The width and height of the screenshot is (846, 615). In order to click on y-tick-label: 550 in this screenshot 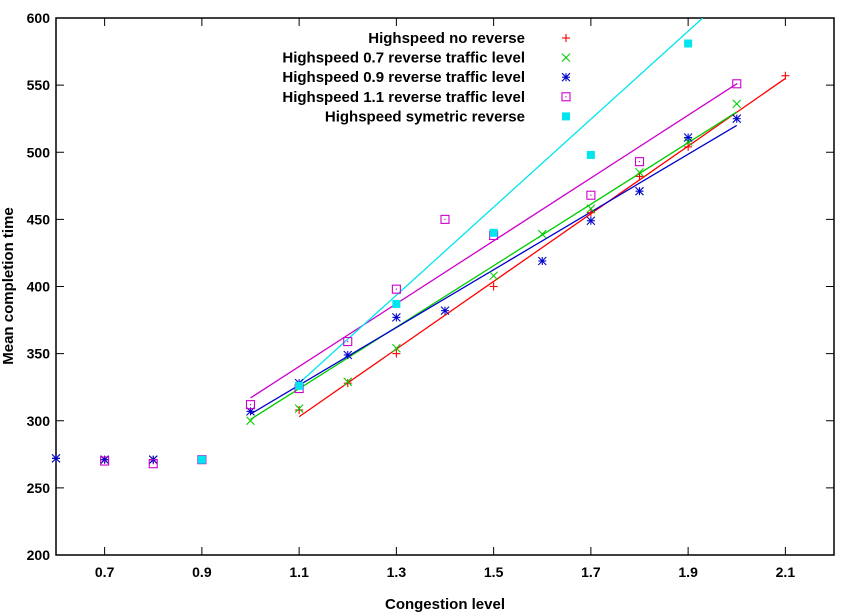, I will do `click(39, 85)`.